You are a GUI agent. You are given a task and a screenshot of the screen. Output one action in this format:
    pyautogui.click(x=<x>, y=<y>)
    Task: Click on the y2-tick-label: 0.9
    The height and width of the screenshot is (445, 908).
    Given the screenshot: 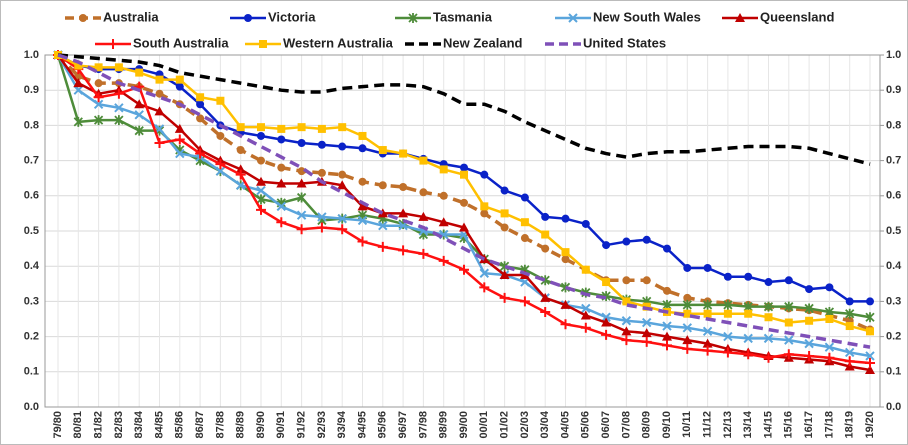 What is the action you would take?
    pyautogui.click(x=893, y=90)
    